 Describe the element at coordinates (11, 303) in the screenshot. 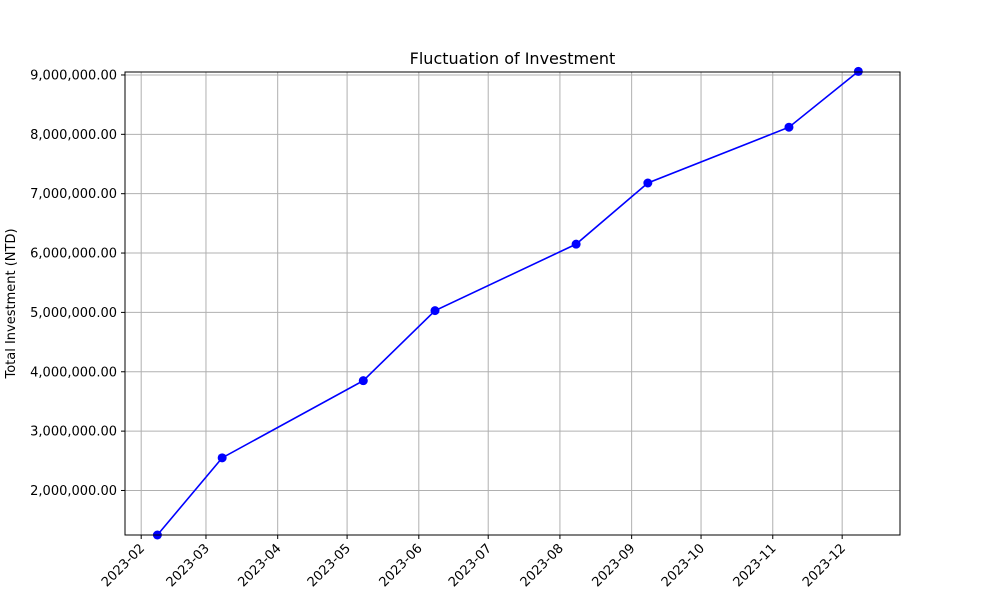

I see `y-axis-label: Total Investment (NTD)` at that location.